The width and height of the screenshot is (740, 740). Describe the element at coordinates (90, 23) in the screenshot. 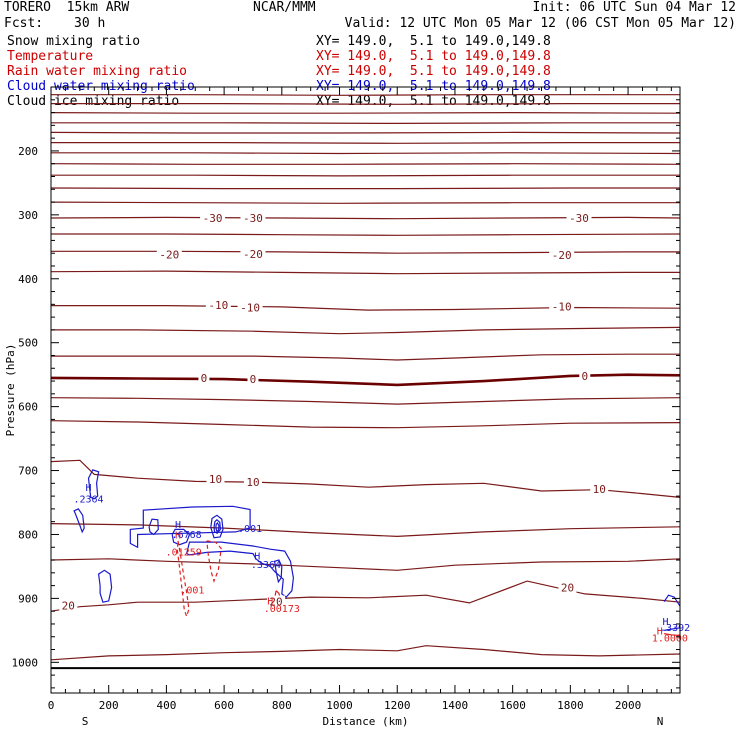

I see `fcst-value: 30 h` at that location.